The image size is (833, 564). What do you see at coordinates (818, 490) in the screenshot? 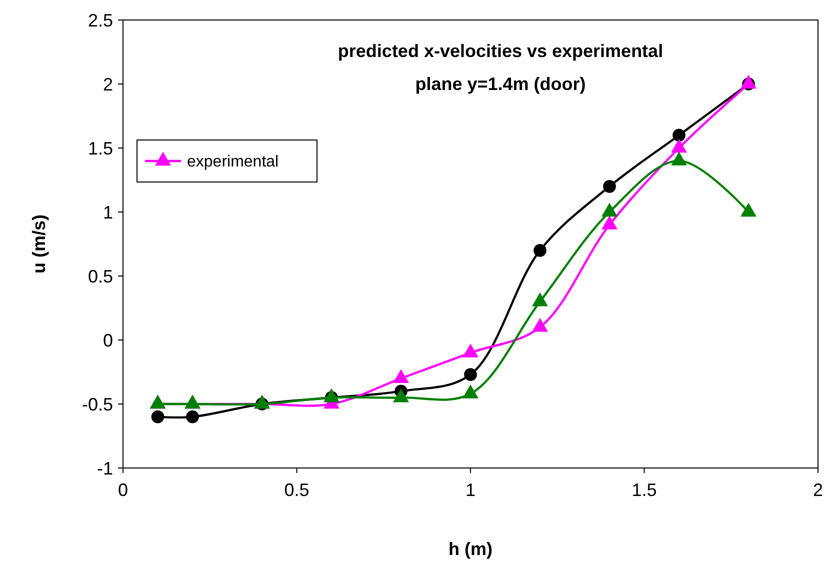
I see `x-tick-label: 2` at bounding box center [818, 490].